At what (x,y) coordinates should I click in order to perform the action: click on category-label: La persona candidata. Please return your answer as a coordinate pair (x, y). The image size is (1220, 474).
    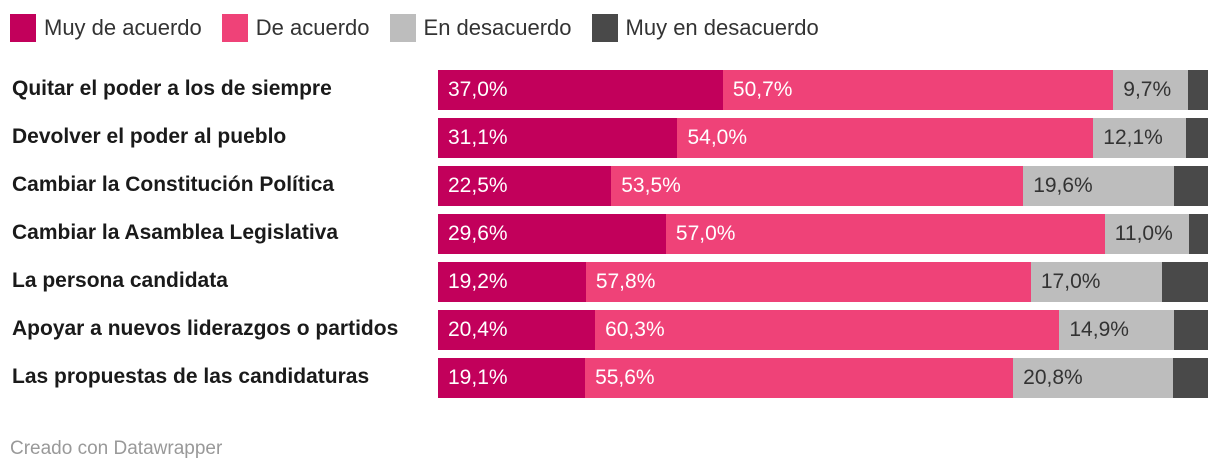
    Looking at the image, I should click on (120, 280).